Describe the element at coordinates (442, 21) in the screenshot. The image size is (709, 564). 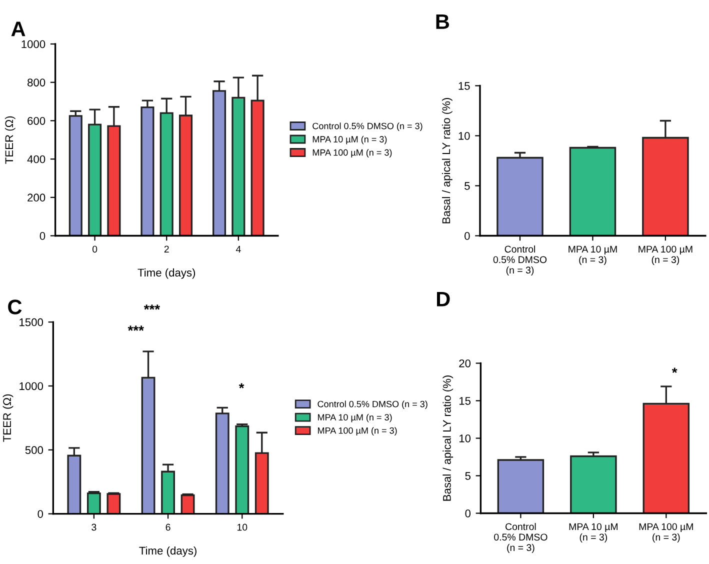
I see `chart-title: B` at that location.